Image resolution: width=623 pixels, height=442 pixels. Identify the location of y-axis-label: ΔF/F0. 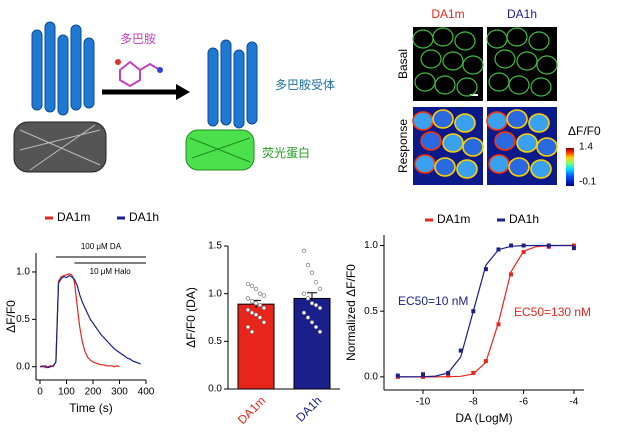
(11, 316).